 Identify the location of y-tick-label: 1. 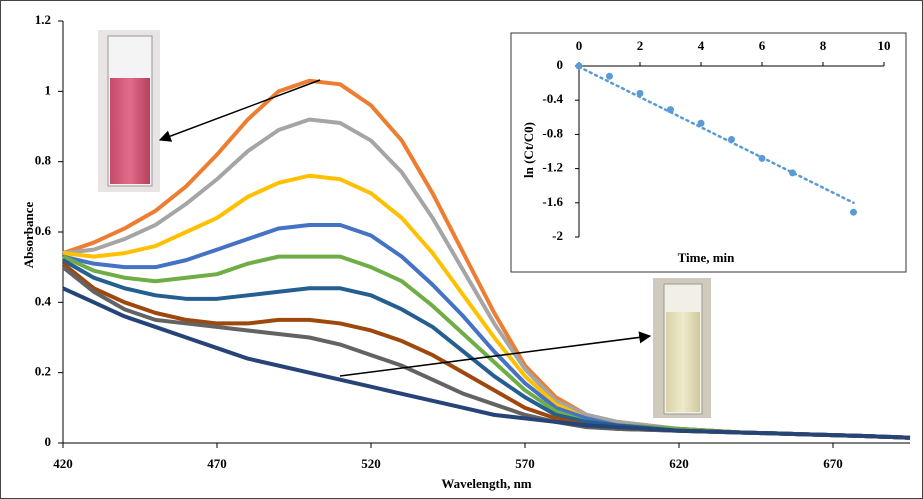
(48, 89).